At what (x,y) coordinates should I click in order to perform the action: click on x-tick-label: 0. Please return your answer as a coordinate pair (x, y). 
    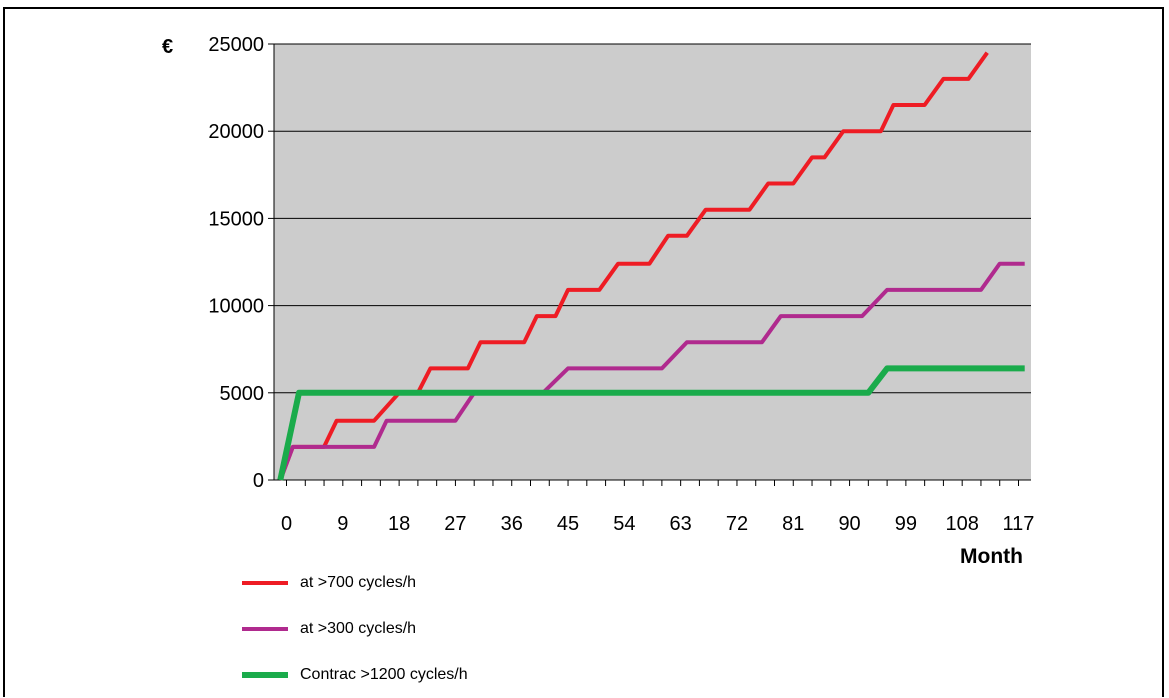
    Looking at the image, I should click on (286, 524).